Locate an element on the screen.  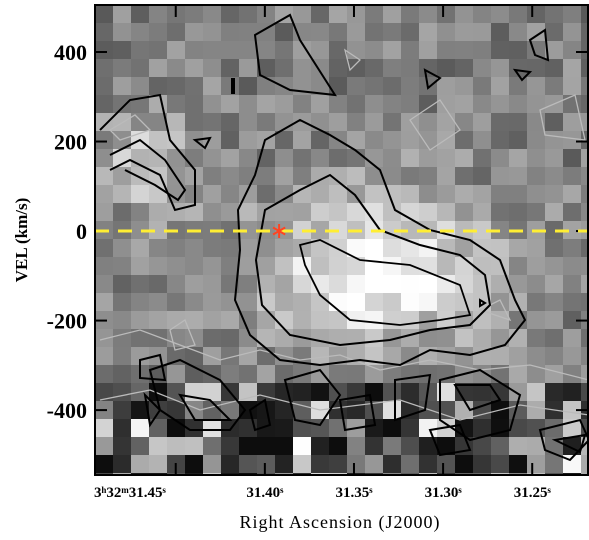
beam-marker is located at coordinates (233, 86).